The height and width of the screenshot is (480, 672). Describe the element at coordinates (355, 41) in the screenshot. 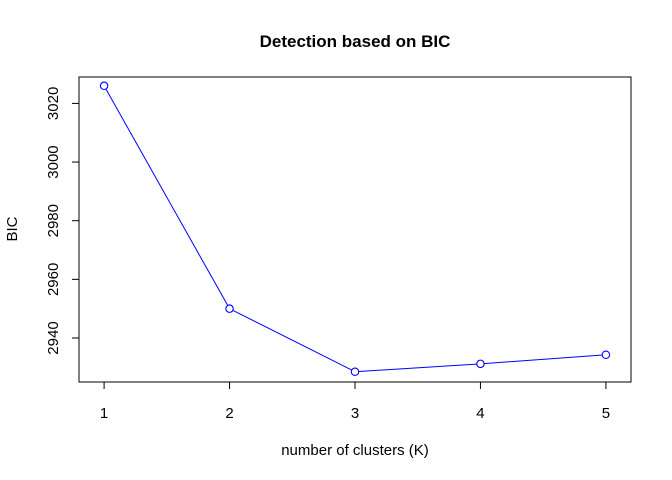

I see `chart-title: Detection based on BIC` at that location.